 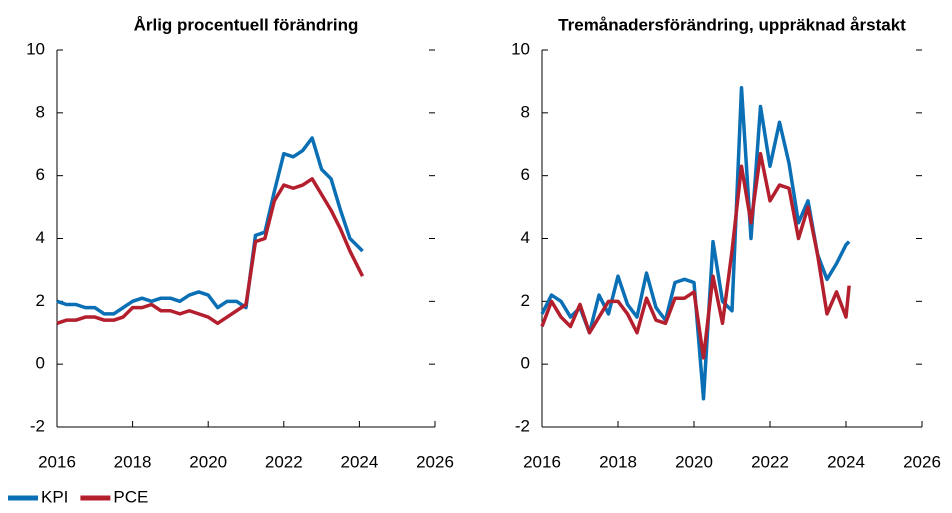 What do you see at coordinates (732, 24) in the screenshot?
I see `chart-title: Tremånadersförändring, uppräknad årstakt` at bounding box center [732, 24].